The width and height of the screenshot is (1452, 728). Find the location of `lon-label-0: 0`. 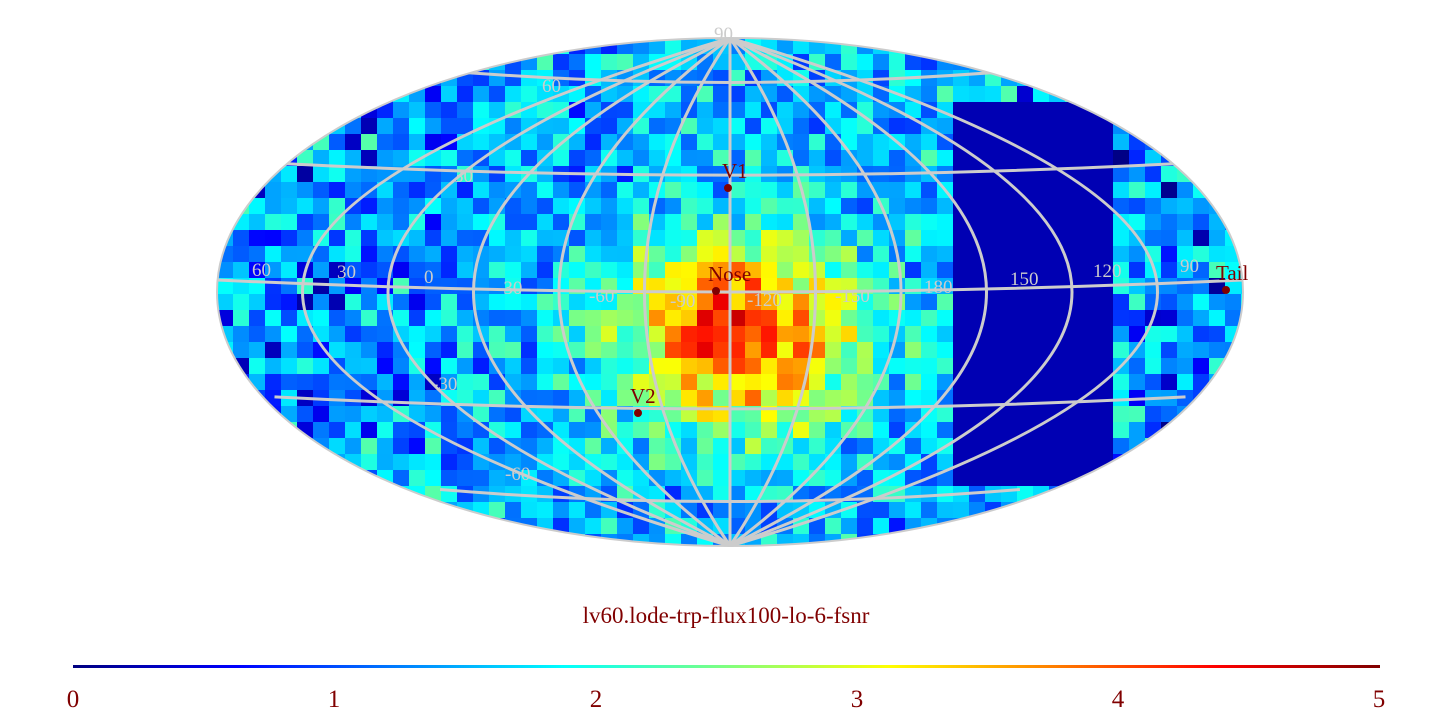

lon-label-0: 0 is located at coordinates (429, 277).